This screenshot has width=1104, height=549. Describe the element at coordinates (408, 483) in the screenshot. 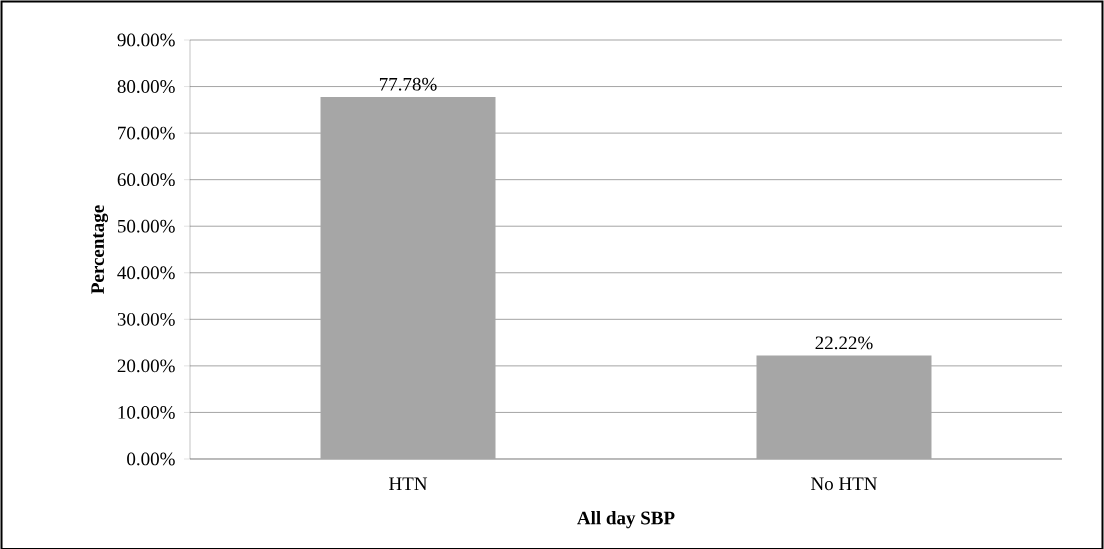

I see `x-tick-label: HTN` at that location.